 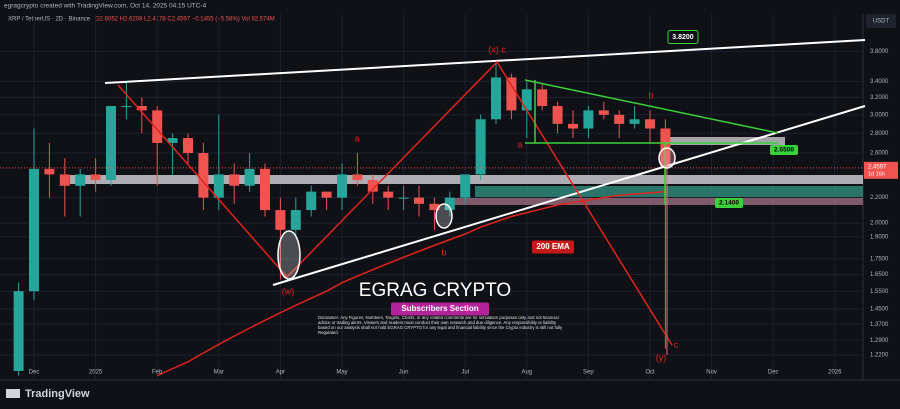 What do you see at coordinates (219, 373) in the screenshot?
I see `x-tick-label: Mar` at bounding box center [219, 373].